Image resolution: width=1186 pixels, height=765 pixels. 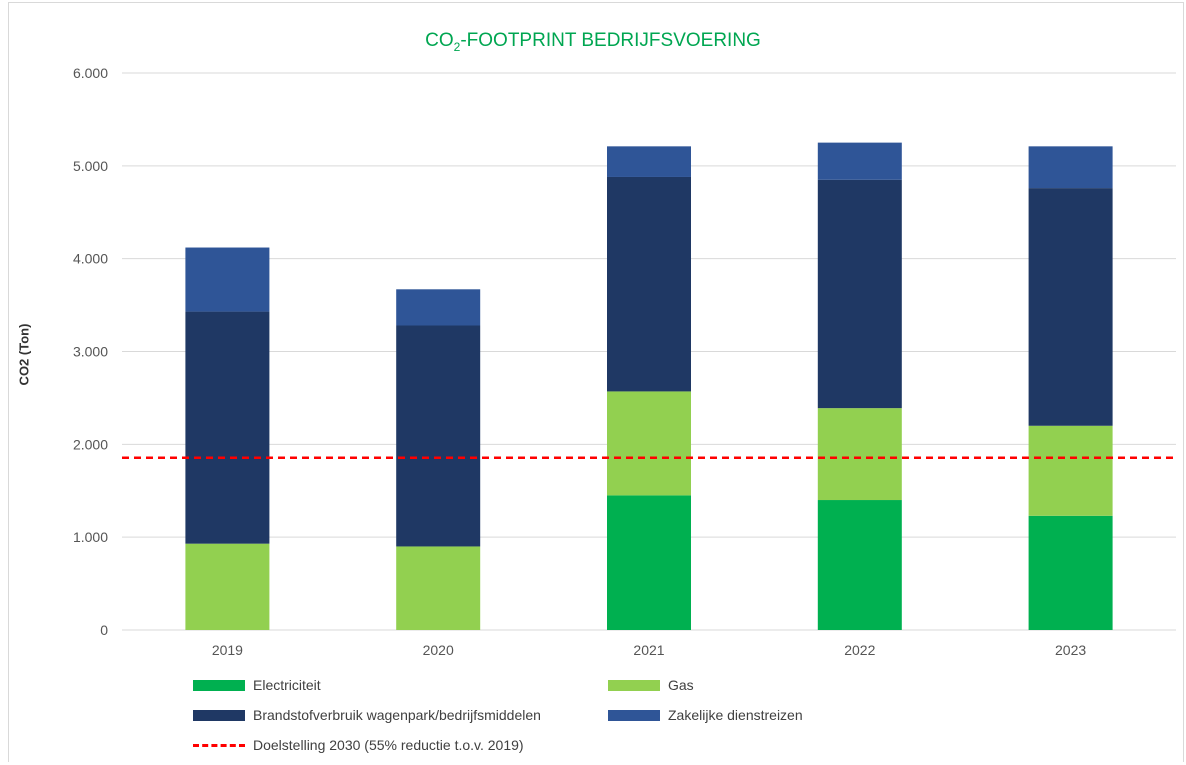 I want to click on legend-label: Electriciteit, so click(x=287, y=685).